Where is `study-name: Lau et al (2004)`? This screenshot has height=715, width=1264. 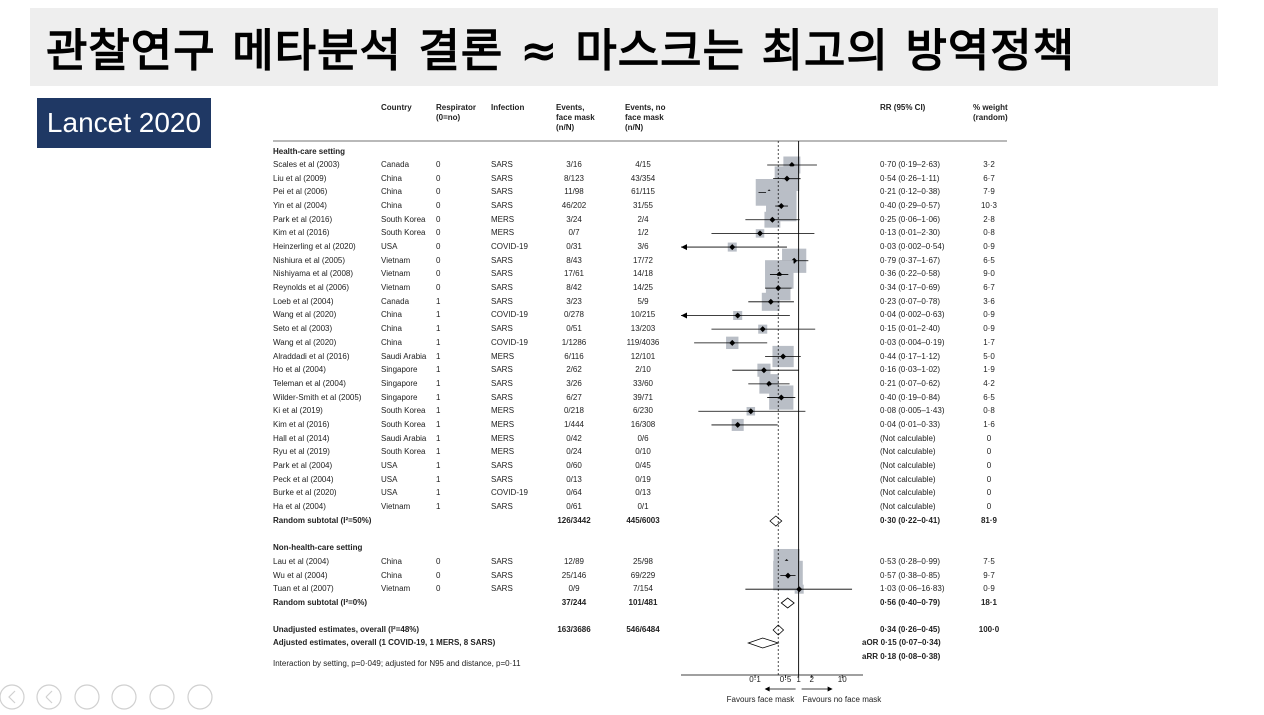 study-name: Lau et al (2004) is located at coordinates (301, 561).